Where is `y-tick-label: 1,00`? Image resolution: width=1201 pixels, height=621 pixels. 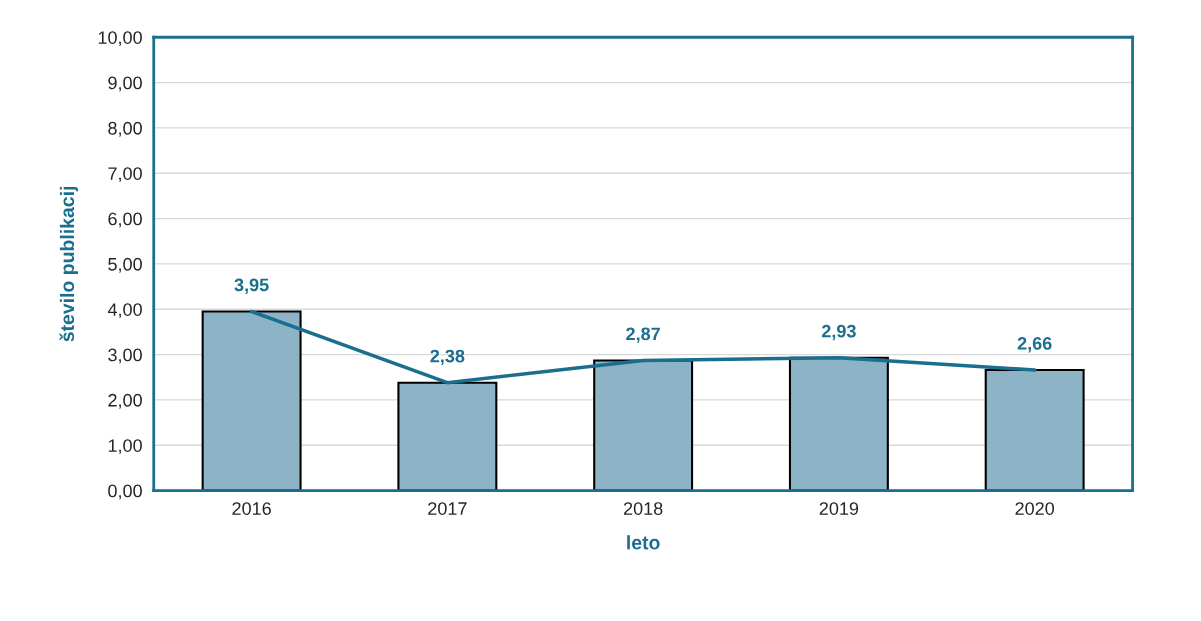 y-tick-label: 1,00 is located at coordinates (125, 447).